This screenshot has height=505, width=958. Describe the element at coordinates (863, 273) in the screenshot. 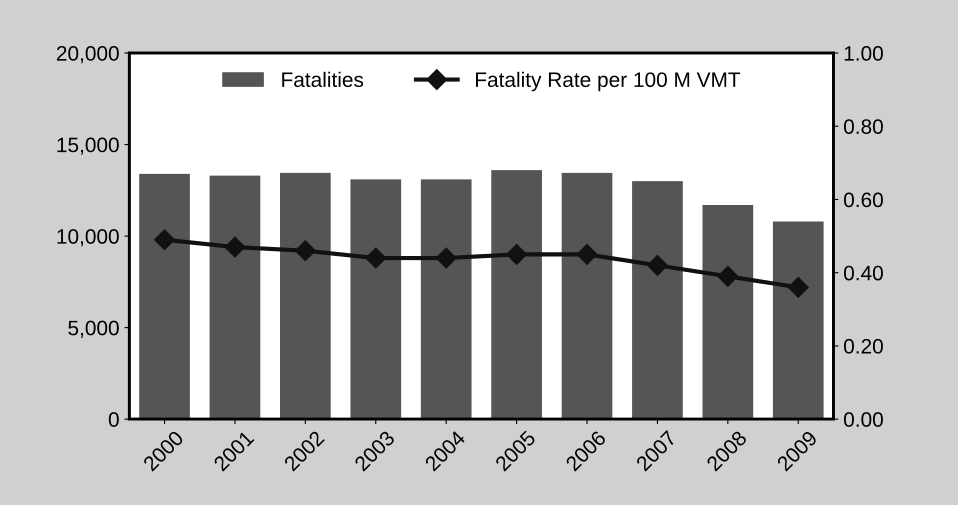

I see `y2-tick-label: 0.40` at that location.